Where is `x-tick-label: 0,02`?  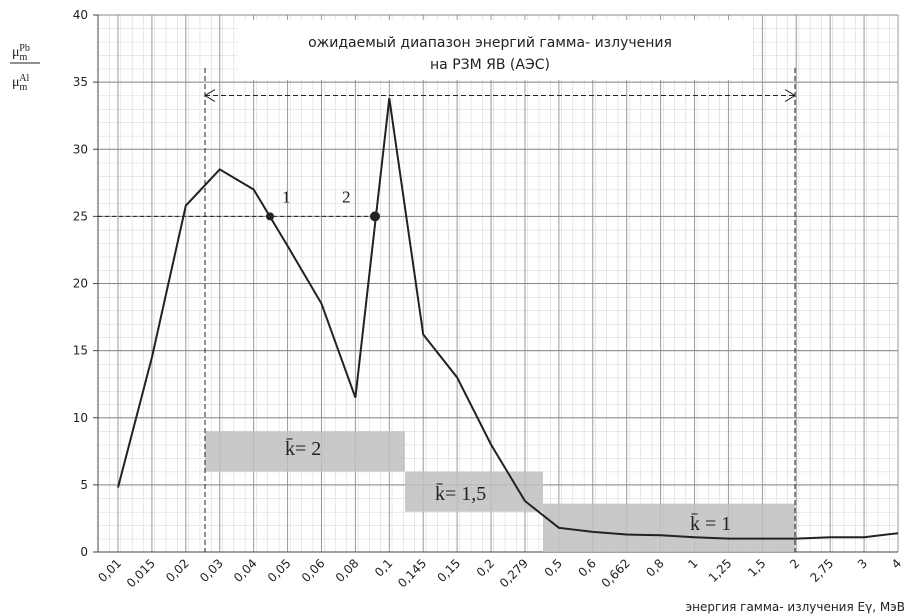
x-tick-label: 0,02 is located at coordinates (177, 570).